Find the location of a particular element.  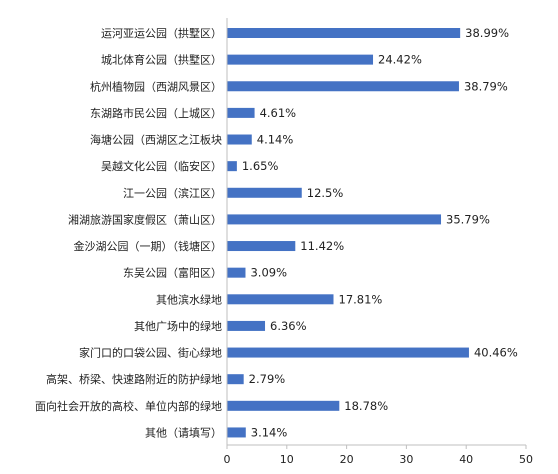

value-label-2: 38.79% is located at coordinates (486, 86).